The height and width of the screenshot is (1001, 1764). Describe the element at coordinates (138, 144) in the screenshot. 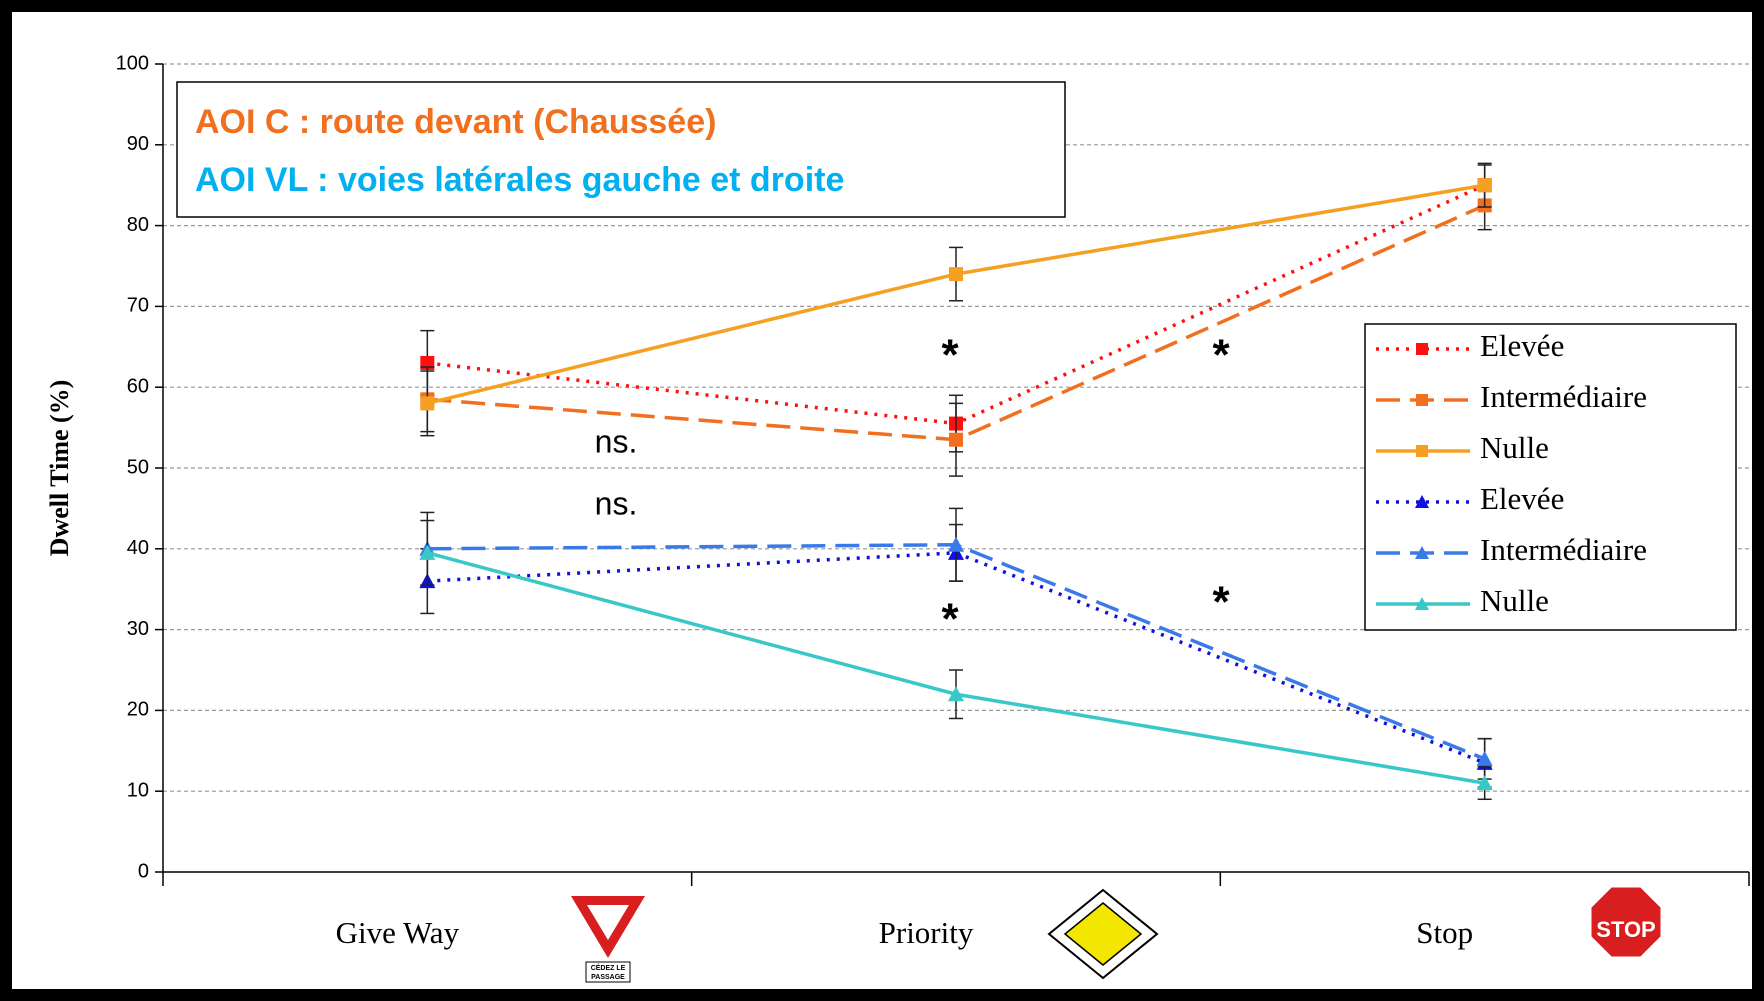

I see `y-tick-label: 90` at that location.